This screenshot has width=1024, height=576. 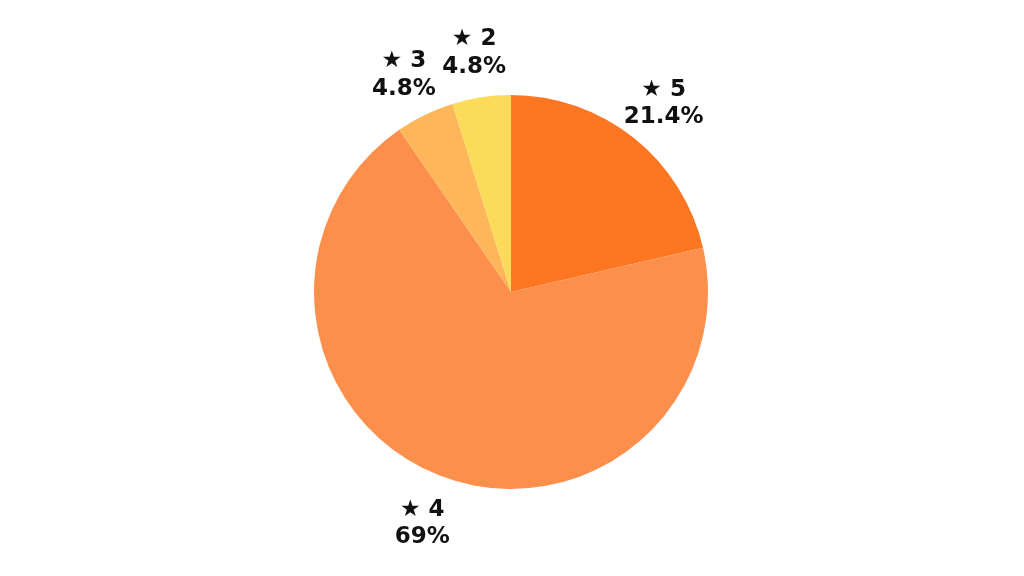 What do you see at coordinates (422, 507) in the screenshot?
I see `slice-label: ★ 4` at bounding box center [422, 507].